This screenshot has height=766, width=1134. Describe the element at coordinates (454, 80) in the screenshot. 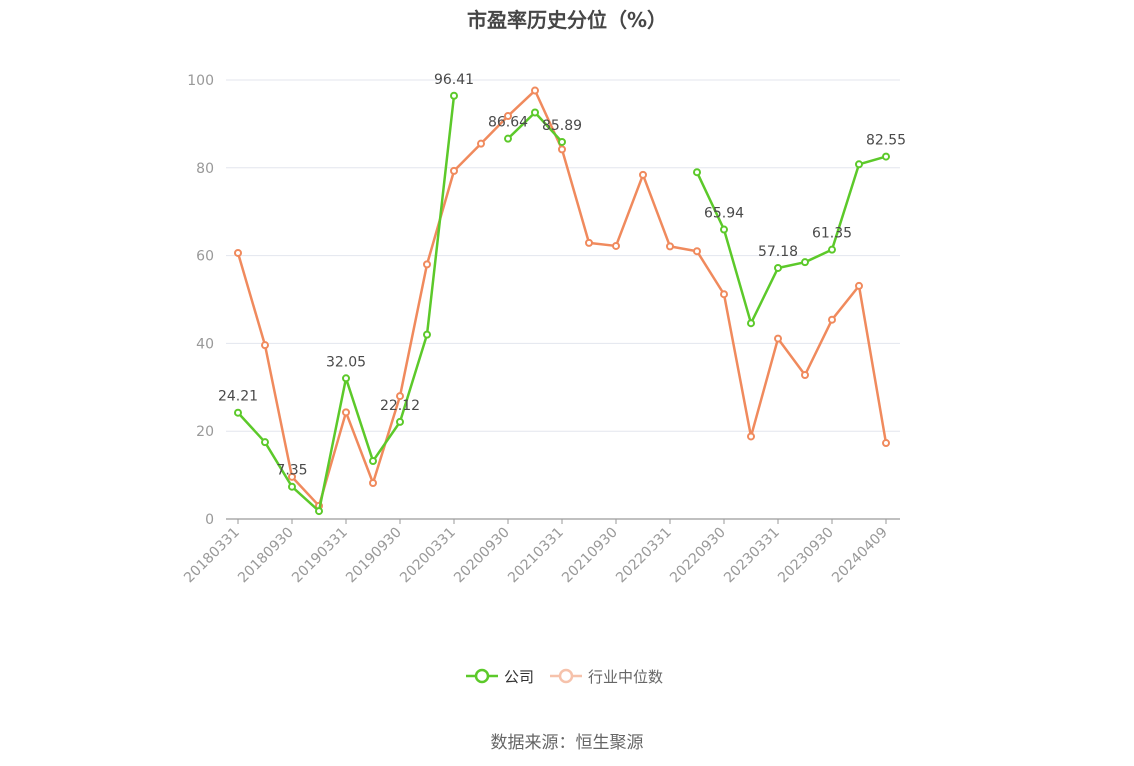

I see `data-label: 96.41` at that location.